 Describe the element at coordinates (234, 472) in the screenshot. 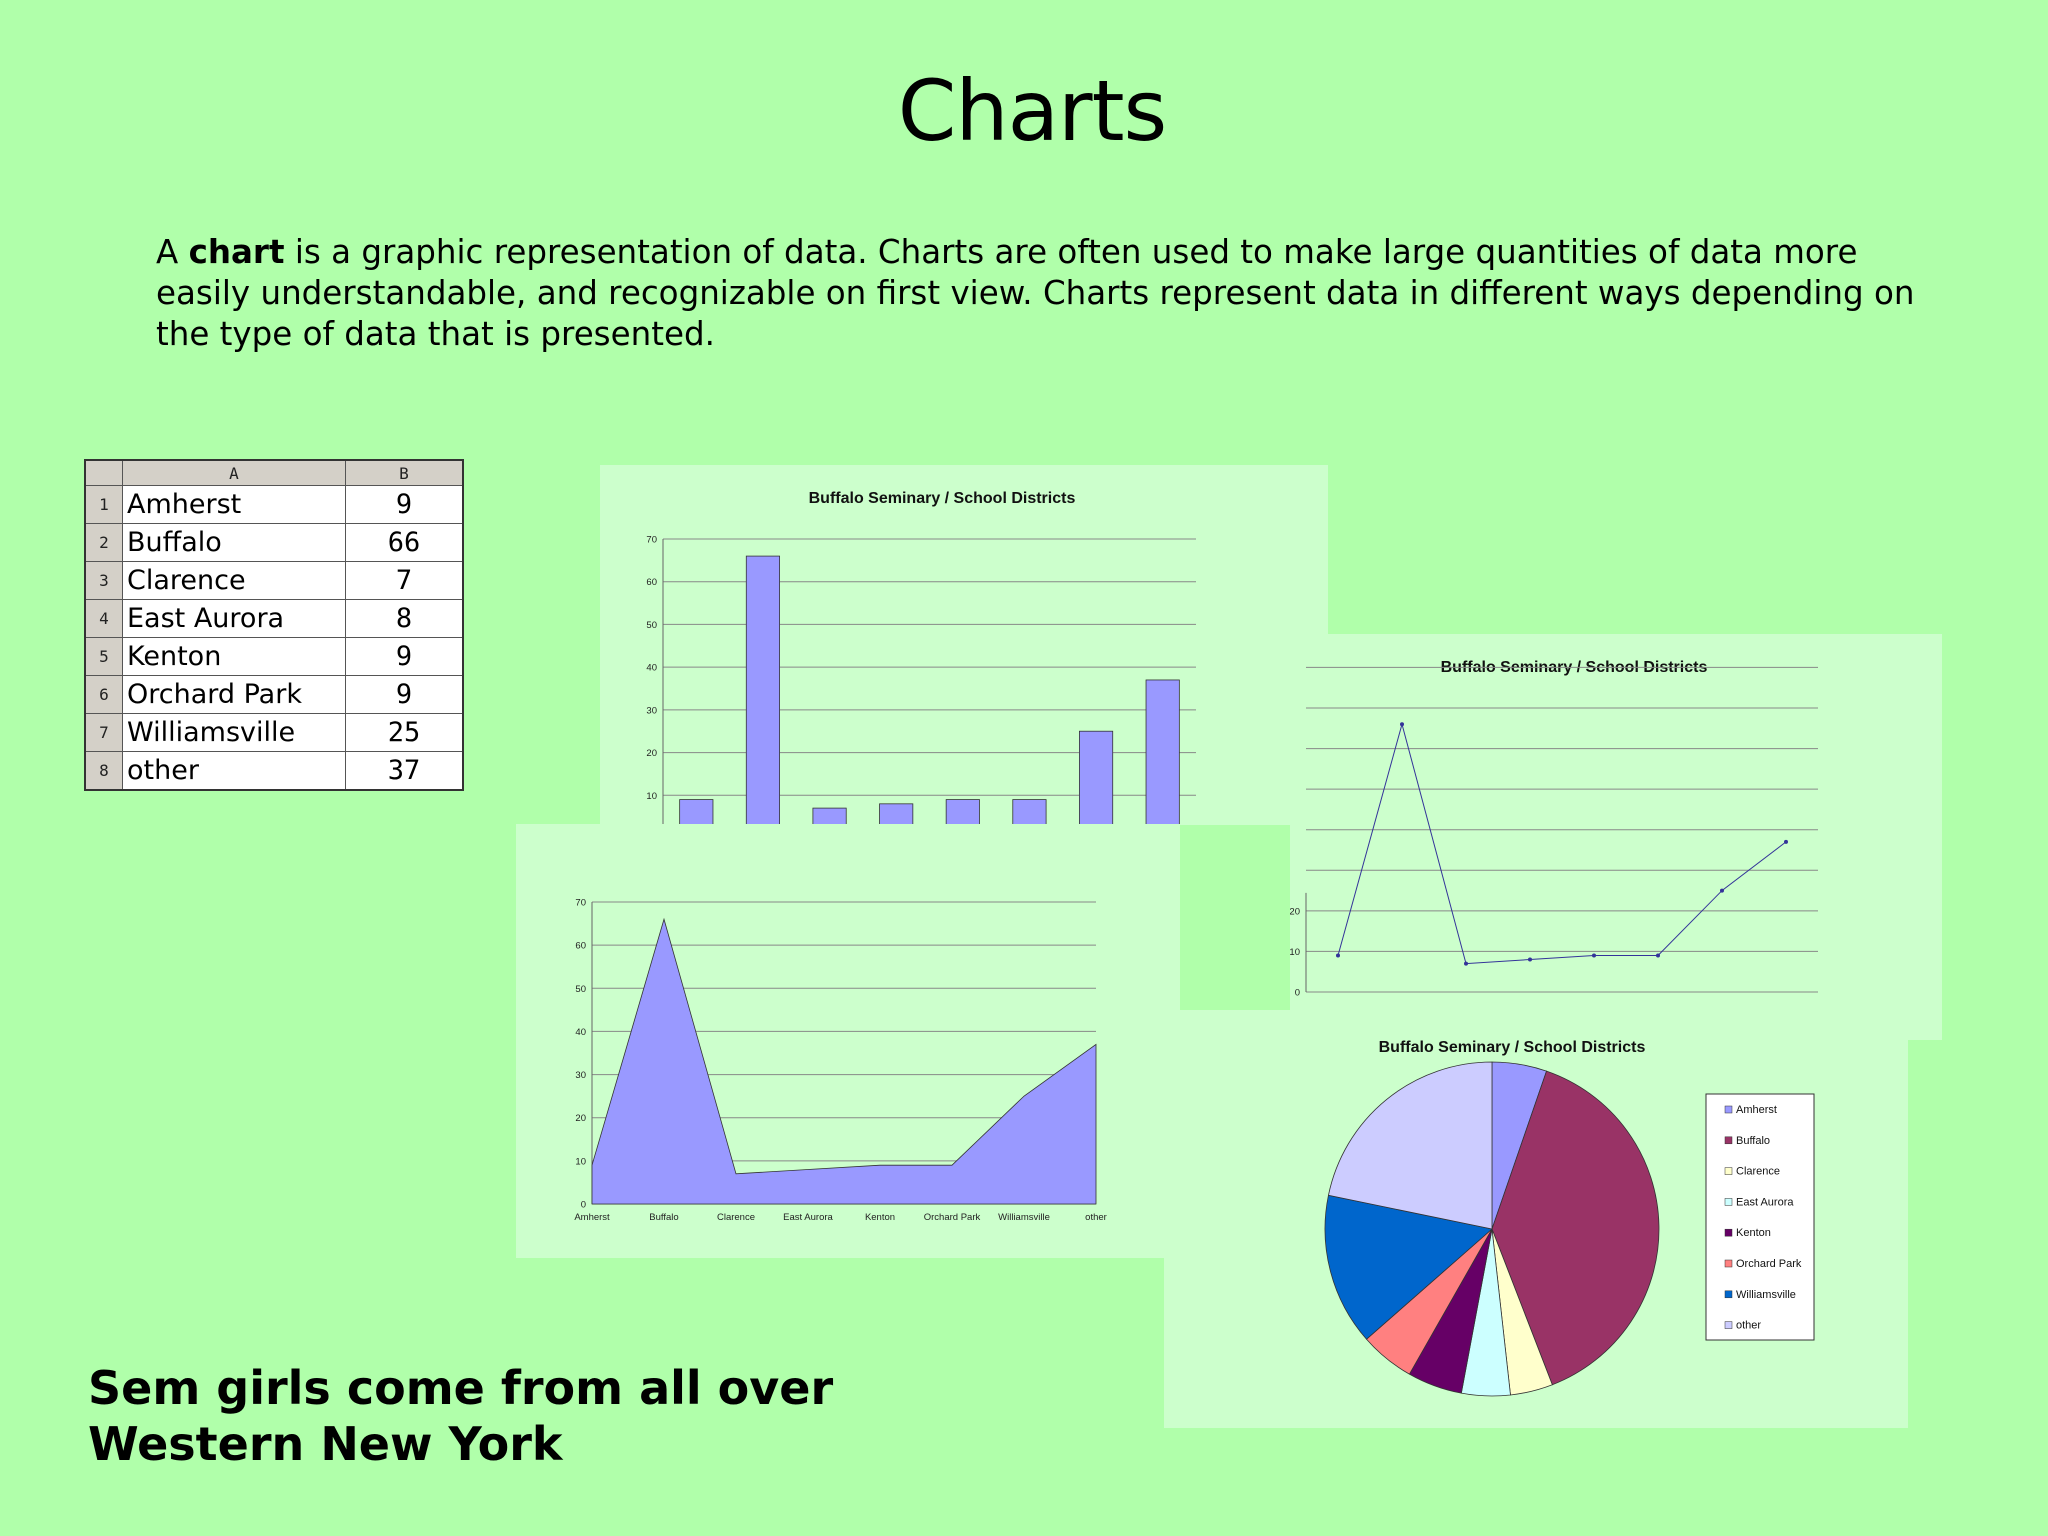

I see `column-header-a: A` at that location.